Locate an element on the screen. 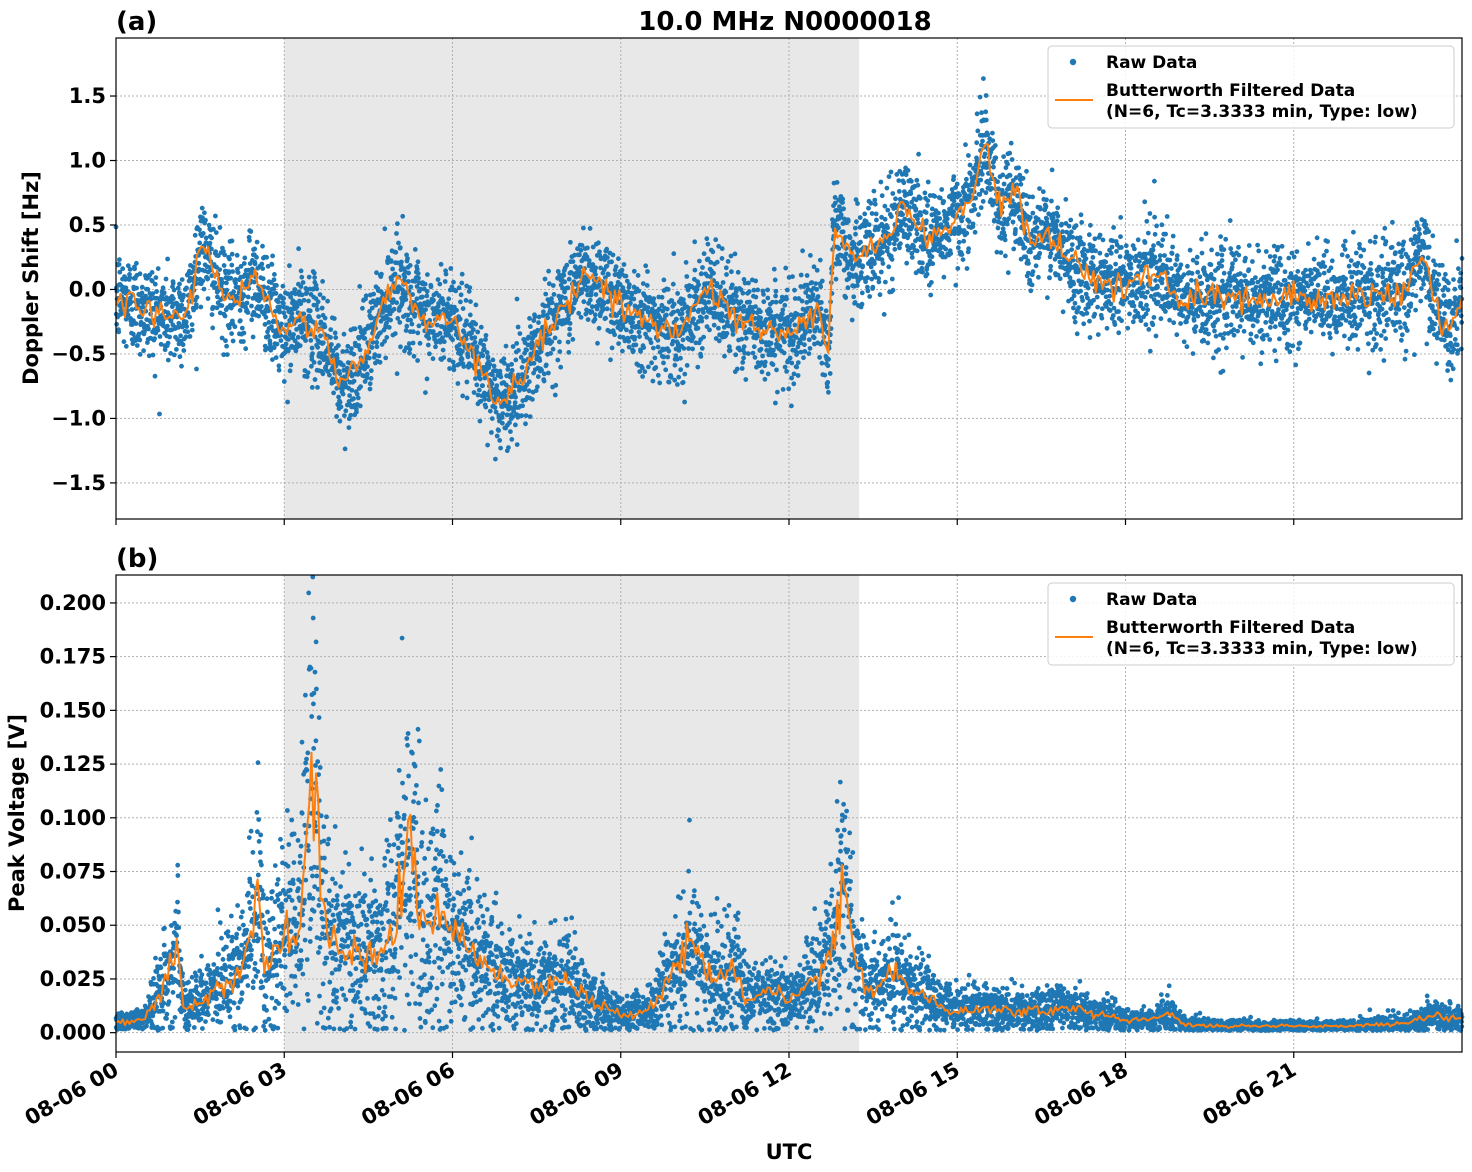  x-tick-label: 08-06 21 is located at coordinates (1249, 1094).